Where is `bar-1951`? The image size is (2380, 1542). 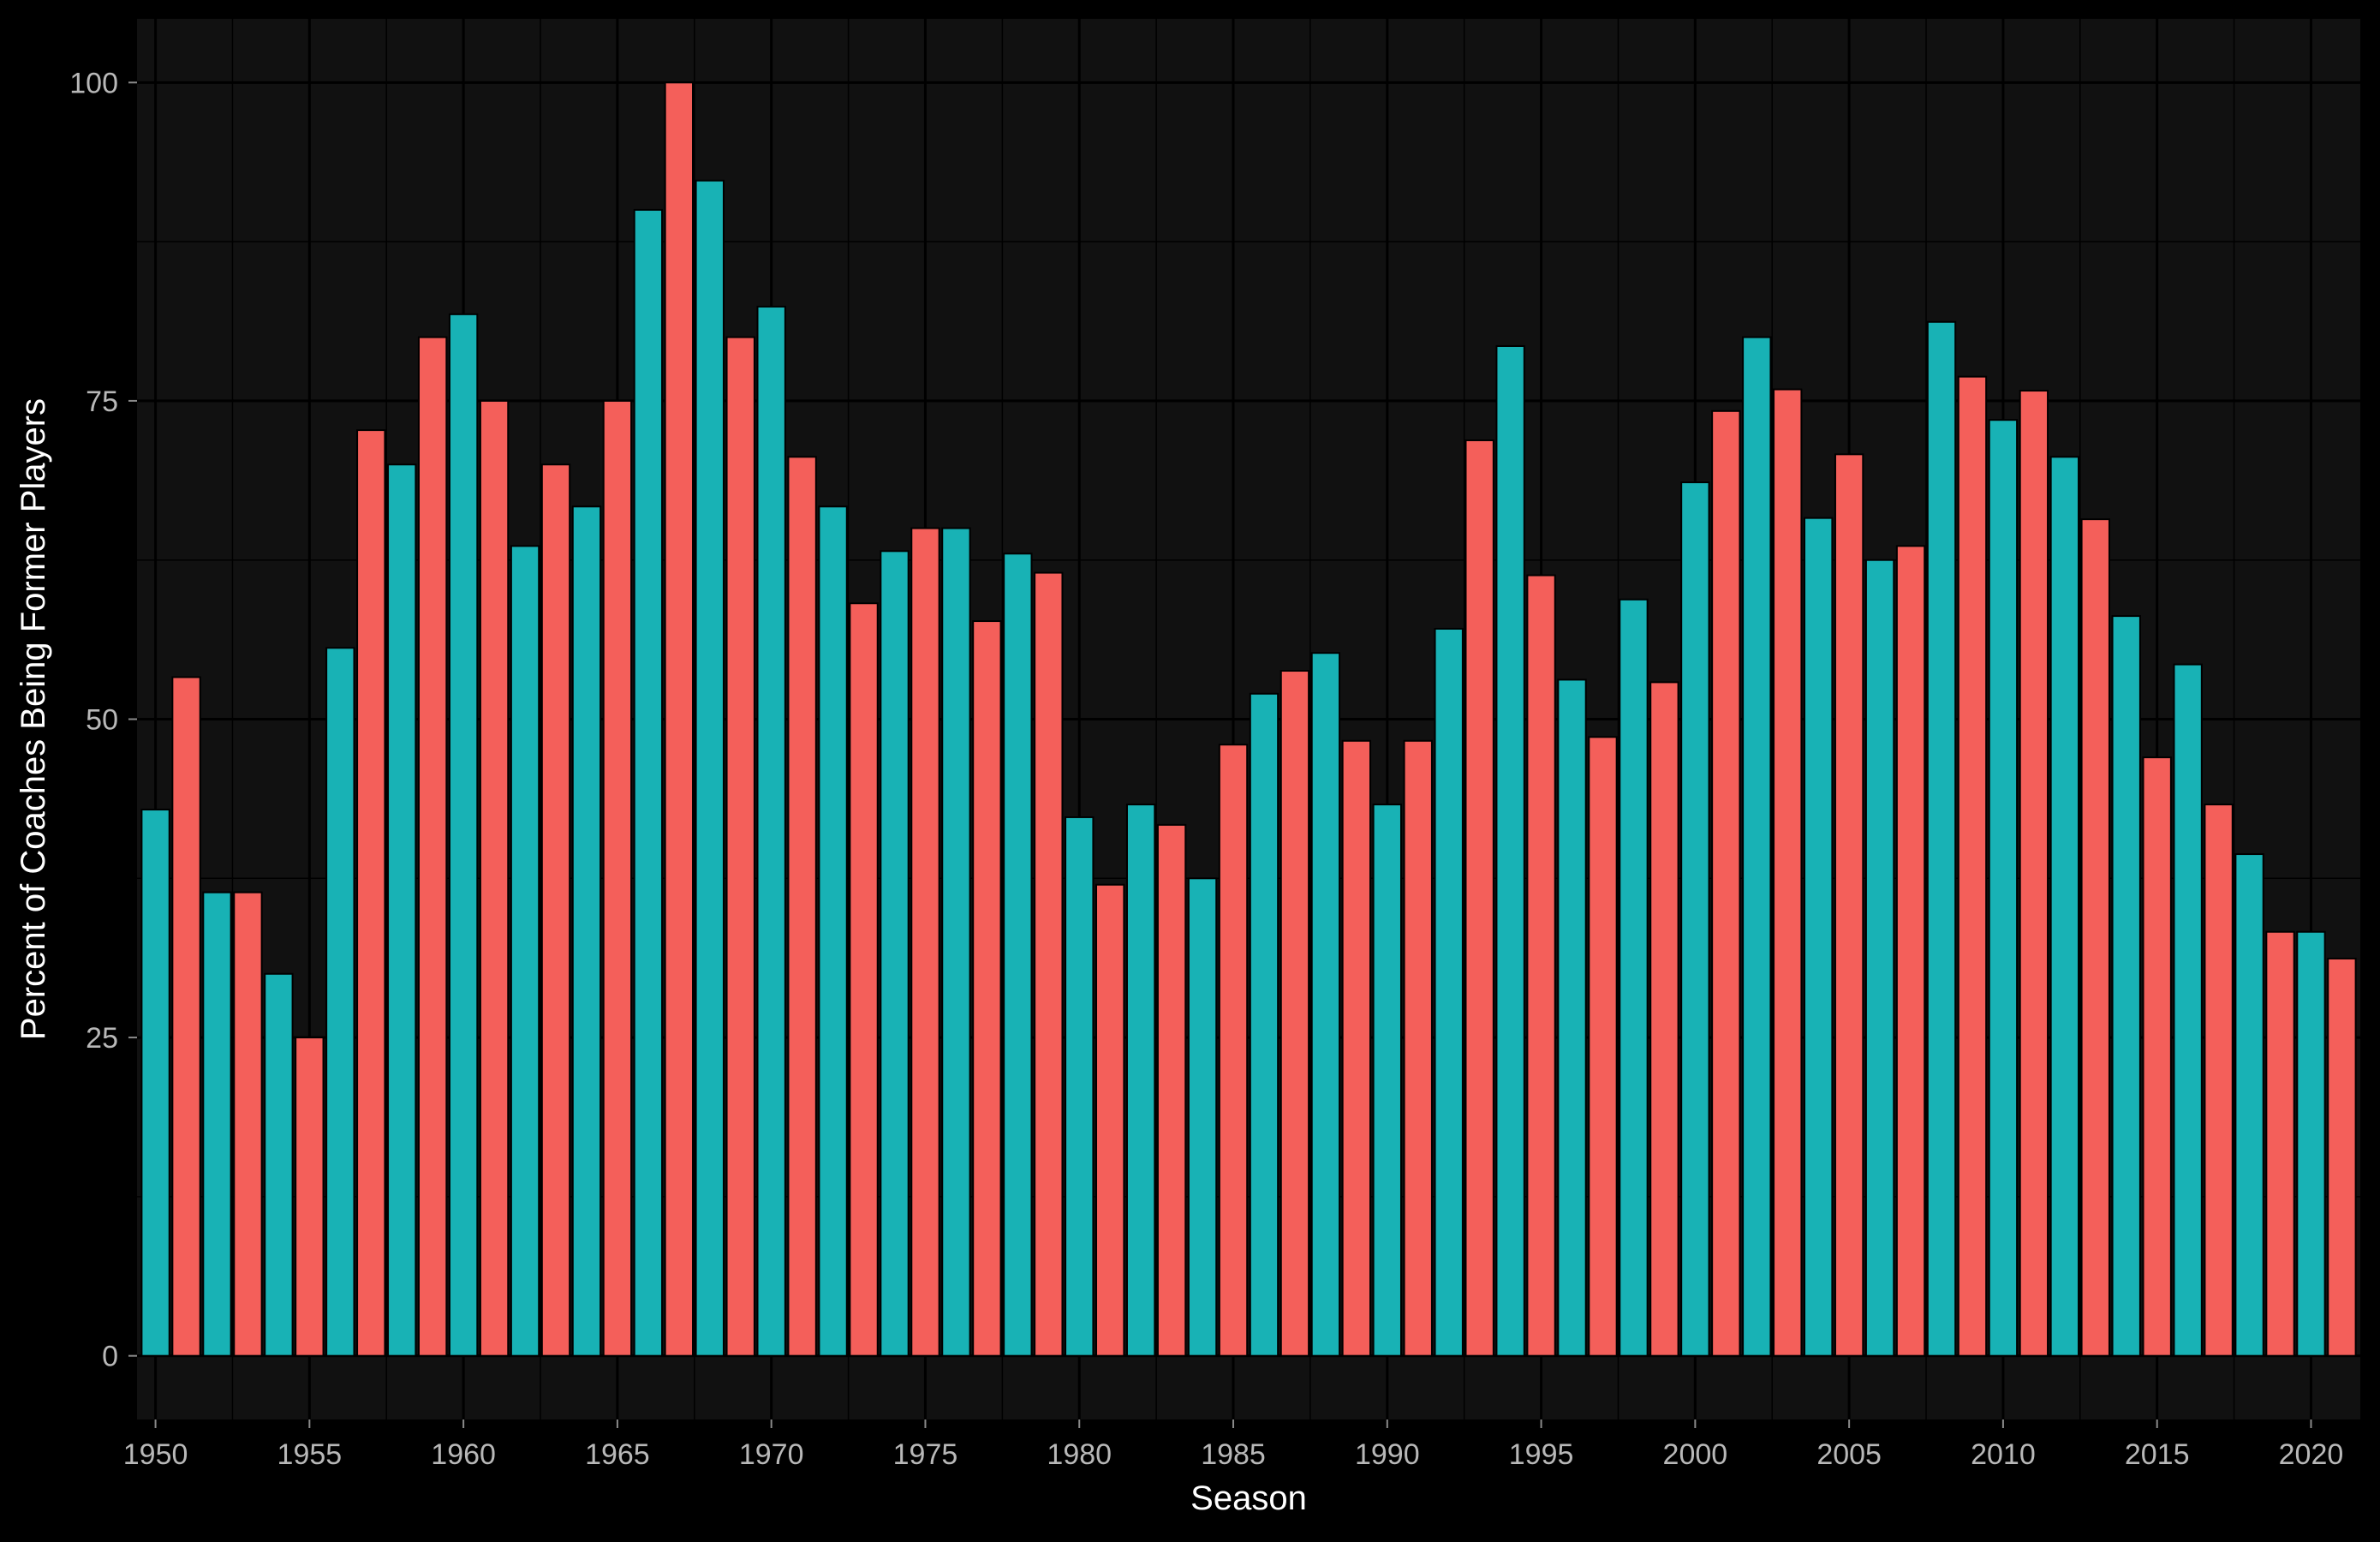
bar-1951 is located at coordinates (186, 1017).